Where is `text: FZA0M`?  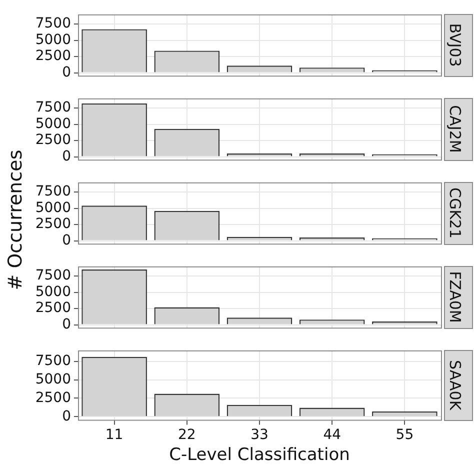 text: FZA0M is located at coordinates (455, 297).